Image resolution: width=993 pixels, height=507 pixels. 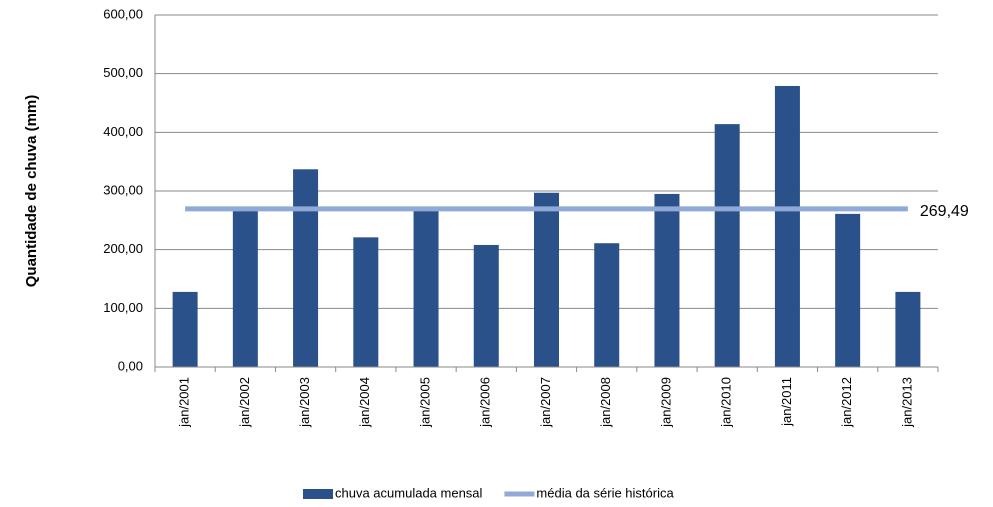 What do you see at coordinates (304, 402) in the screenshot?
I see `x-tick-label: jan/2003` at bounding box center [304, 402].